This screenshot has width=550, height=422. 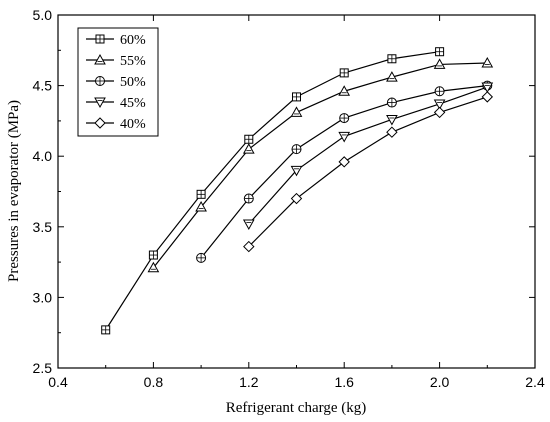 I want to click on y-axis-label: Pressures in evaporator (MPa), so click(x=14, y=191).